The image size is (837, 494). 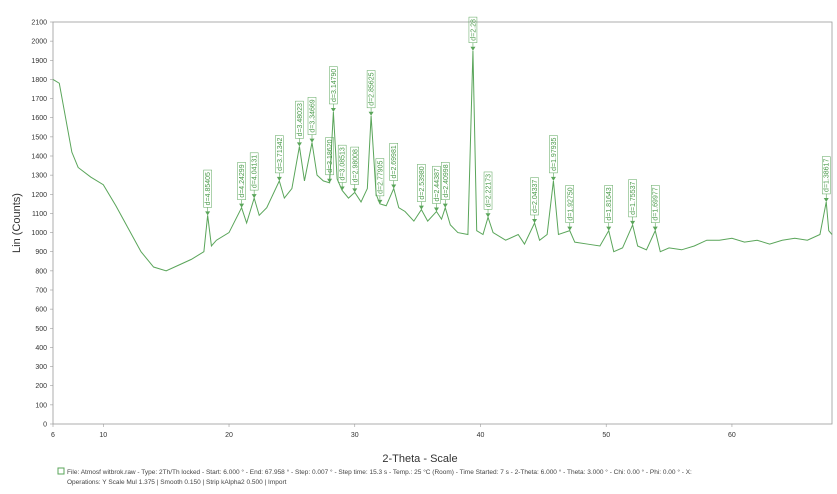 I want to click on peak-label: d=3.08513, so click(x=343, y=163).